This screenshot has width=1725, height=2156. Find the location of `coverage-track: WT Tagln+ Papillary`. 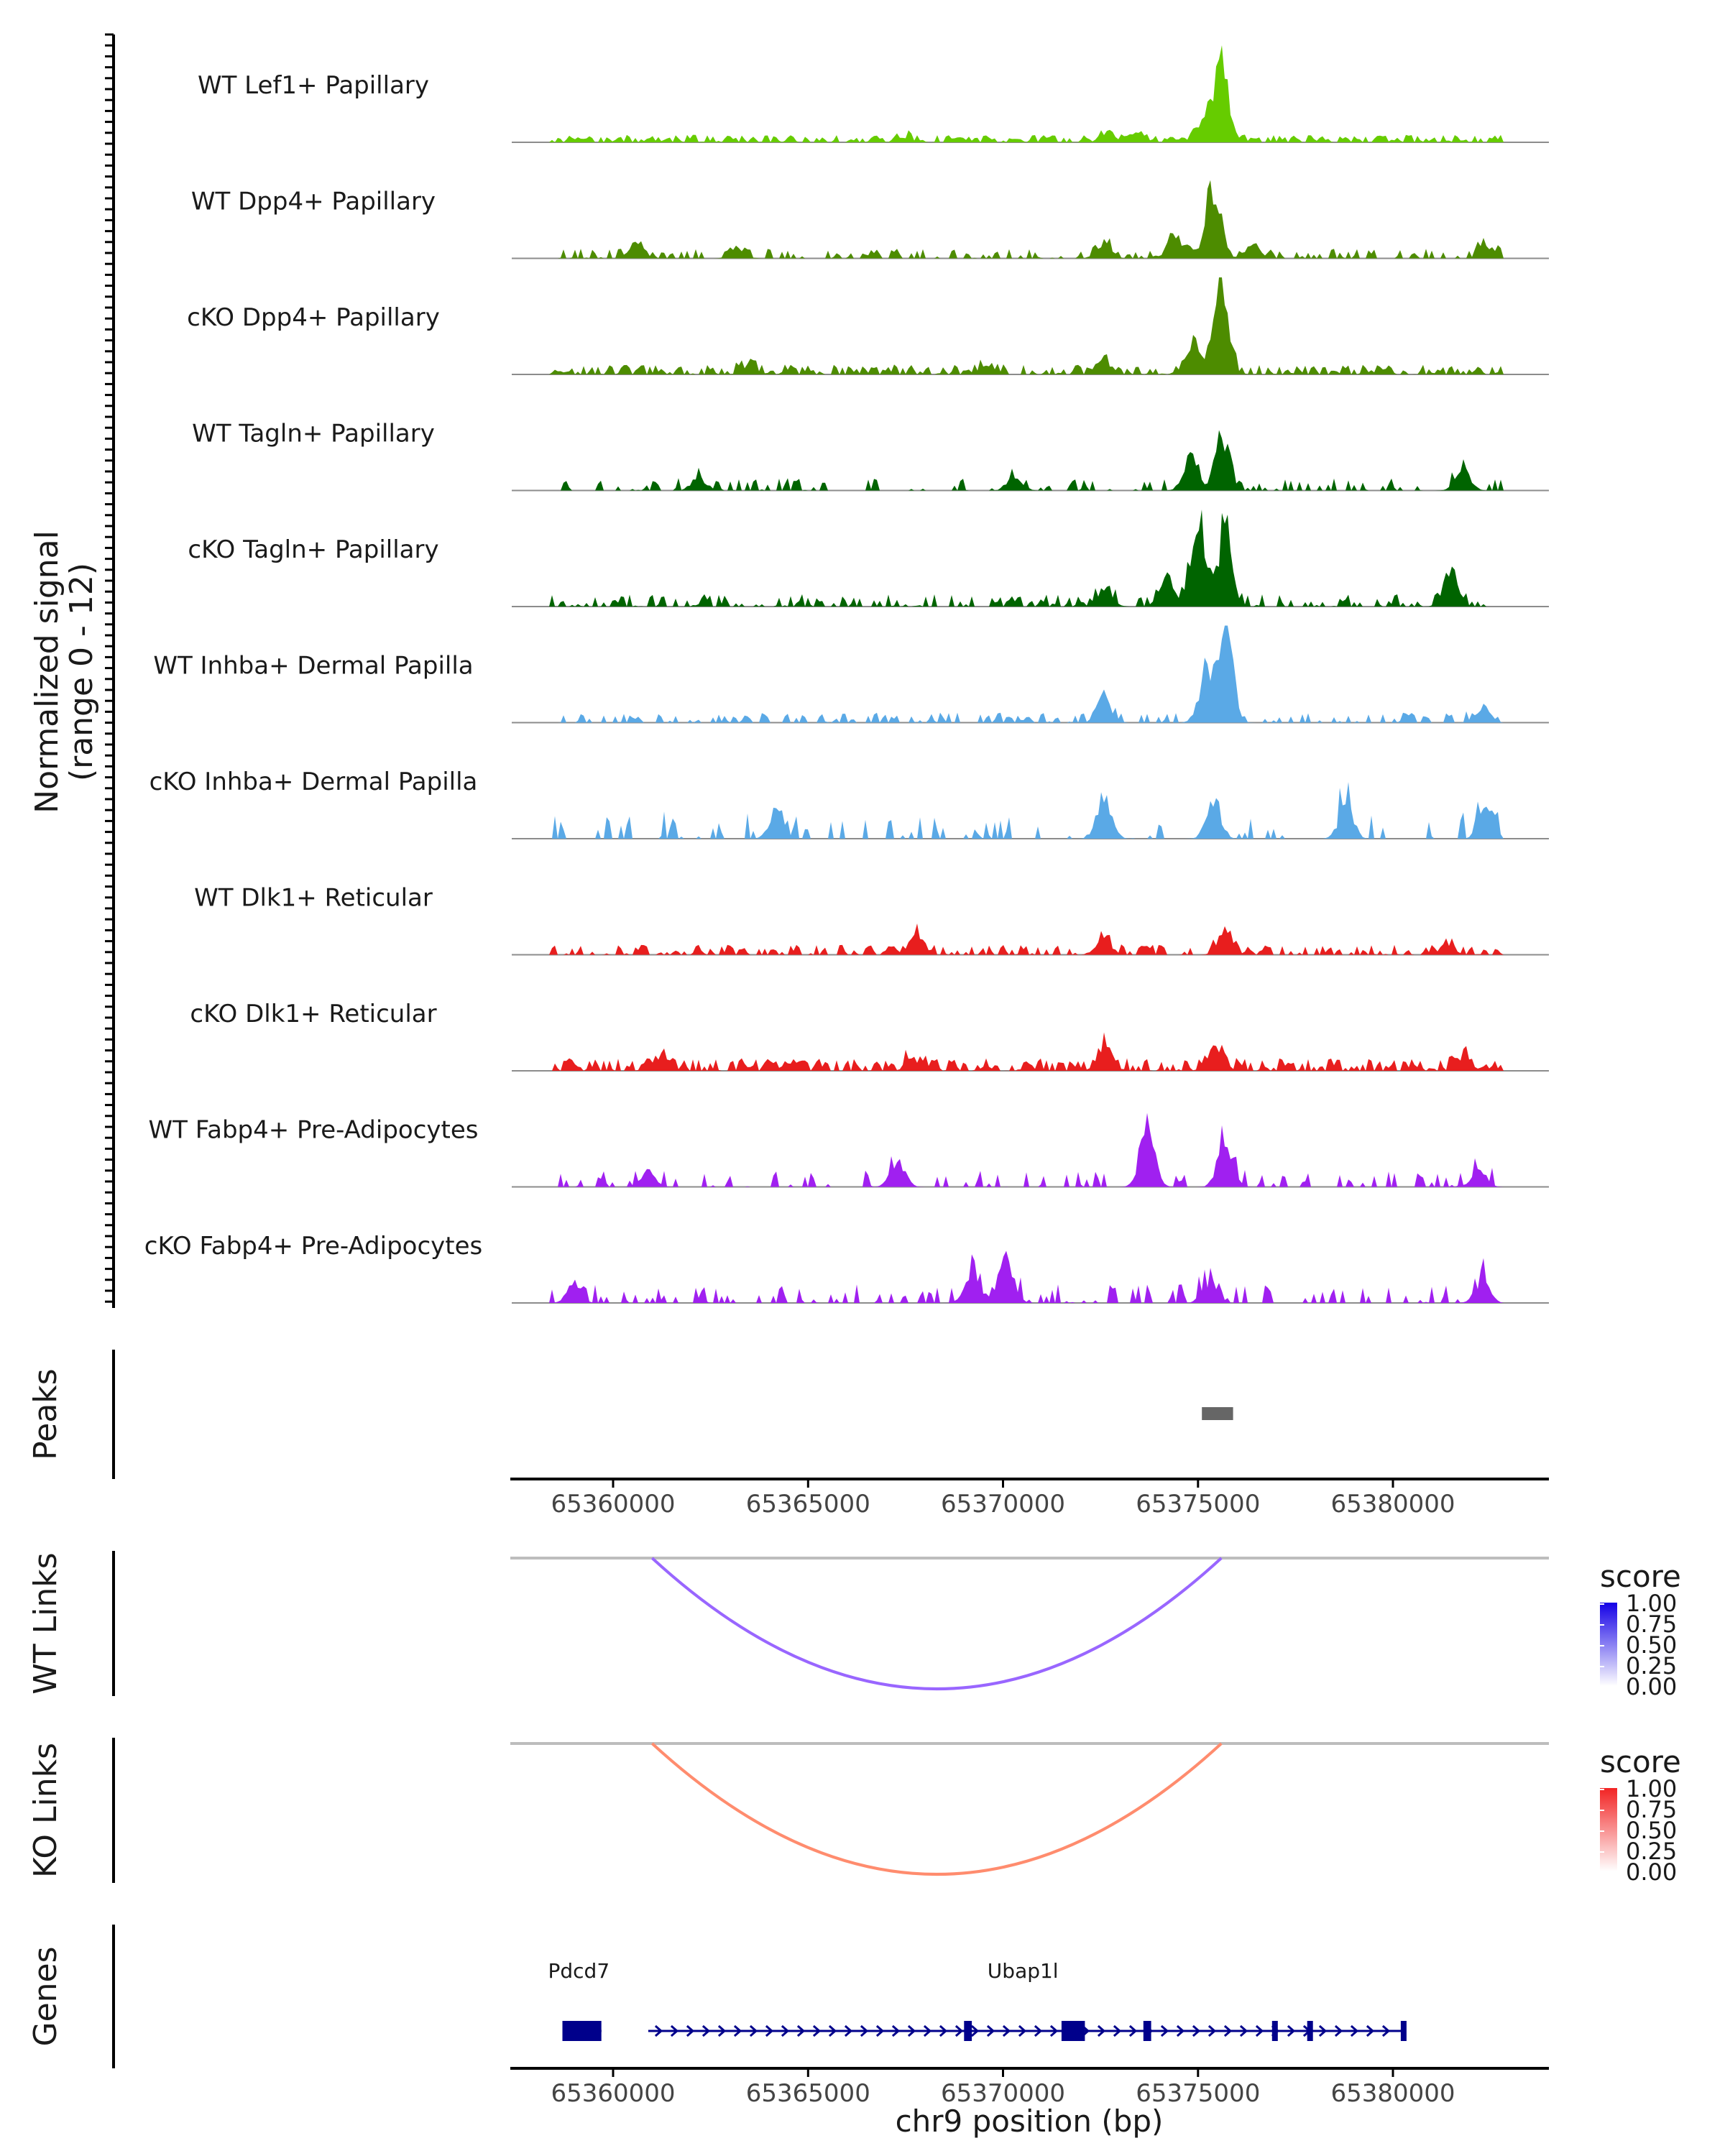

coverage-track: WT Tagln+ Papillary is located at coordinates (870, 456).